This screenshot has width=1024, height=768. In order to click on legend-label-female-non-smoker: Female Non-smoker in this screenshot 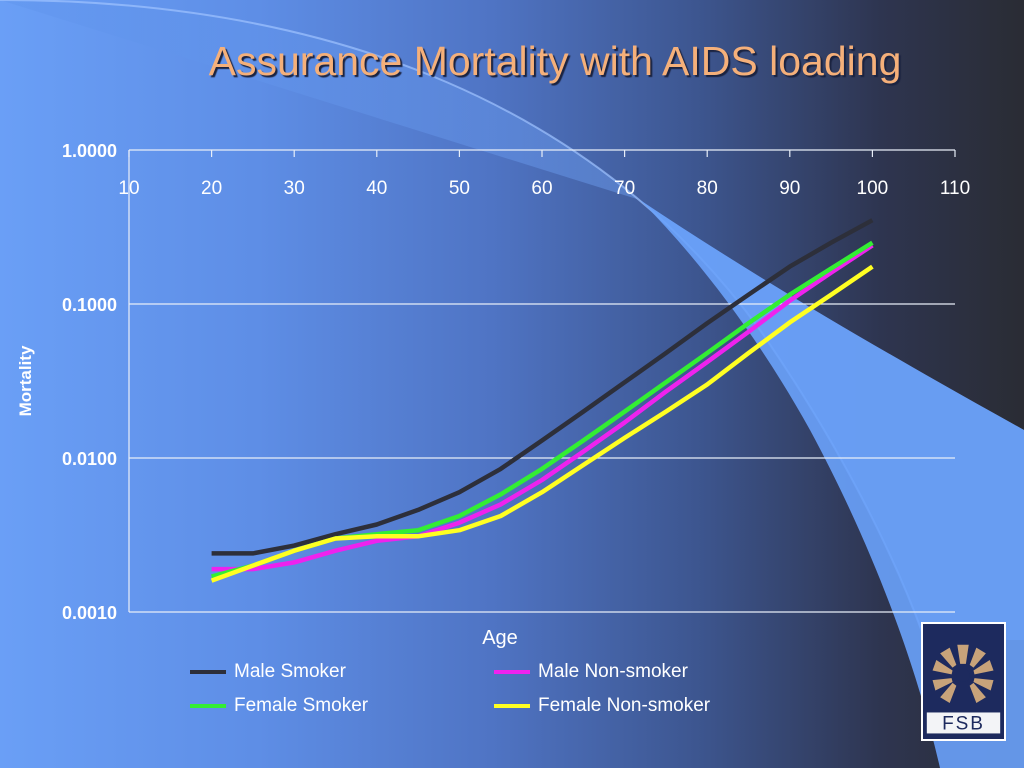, I will do `click(624, 705)`.